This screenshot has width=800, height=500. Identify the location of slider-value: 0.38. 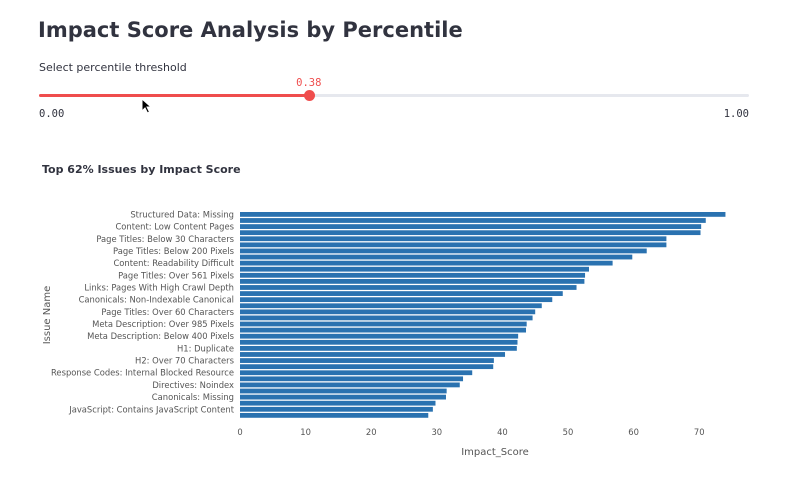
(309, 83).